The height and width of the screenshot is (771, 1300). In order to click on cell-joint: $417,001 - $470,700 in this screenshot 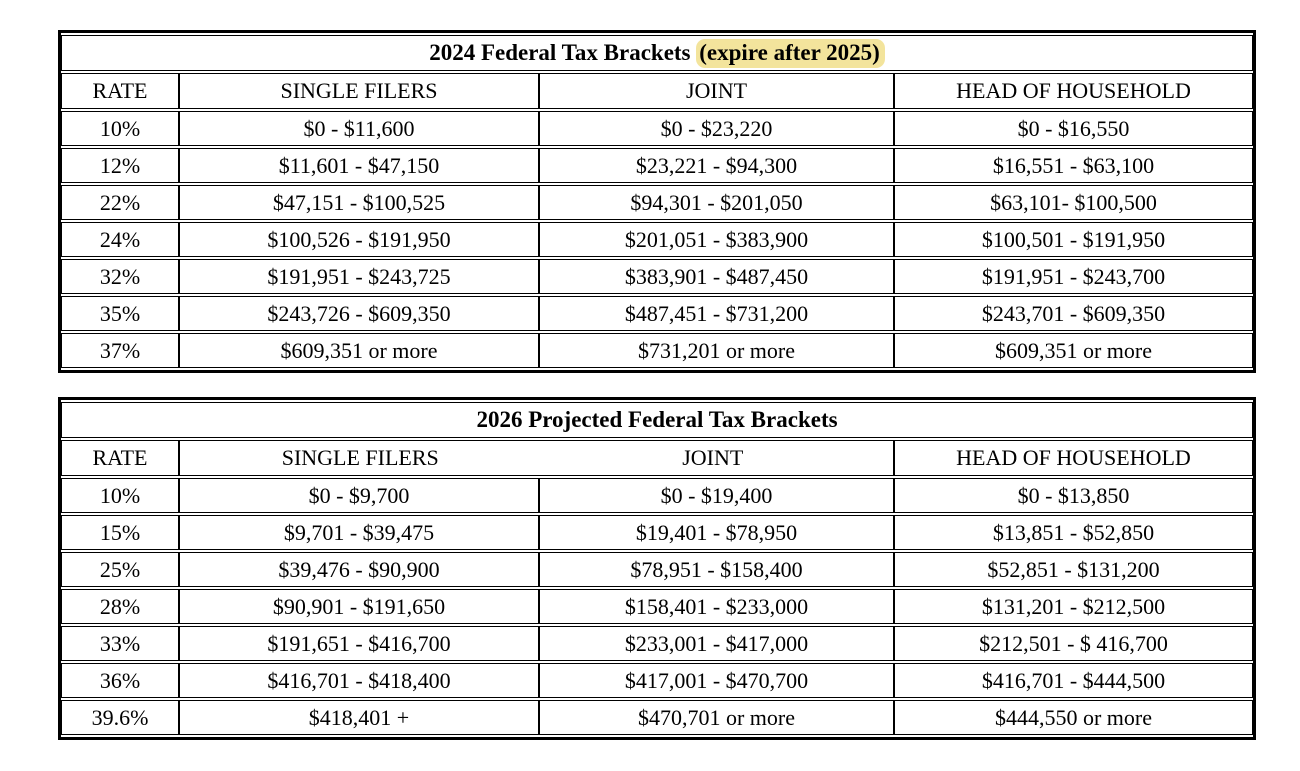, I will do `click(716, 680)`.